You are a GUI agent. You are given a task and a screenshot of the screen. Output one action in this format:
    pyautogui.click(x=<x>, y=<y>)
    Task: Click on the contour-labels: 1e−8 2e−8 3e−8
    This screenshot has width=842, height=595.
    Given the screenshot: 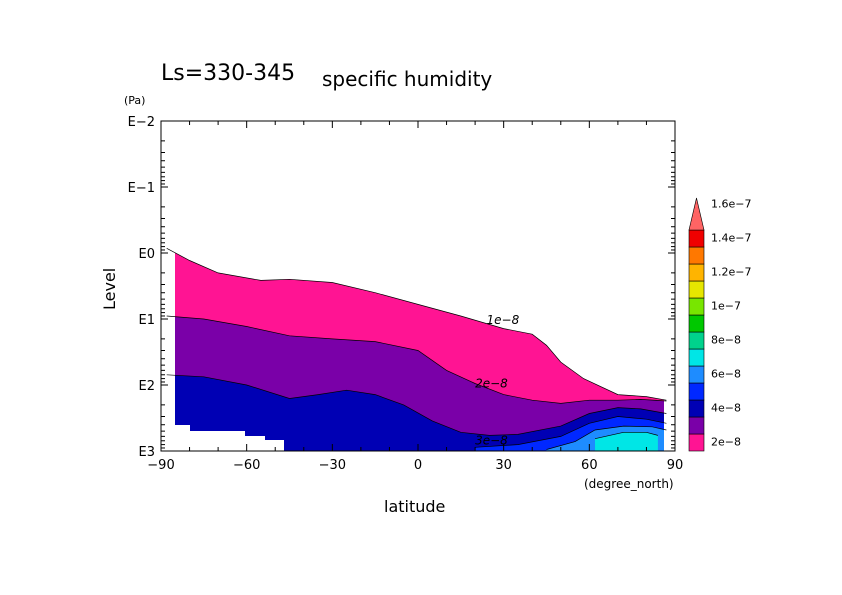 What is the action you would take?
    pyautogui.click(x=497, y=380)
    